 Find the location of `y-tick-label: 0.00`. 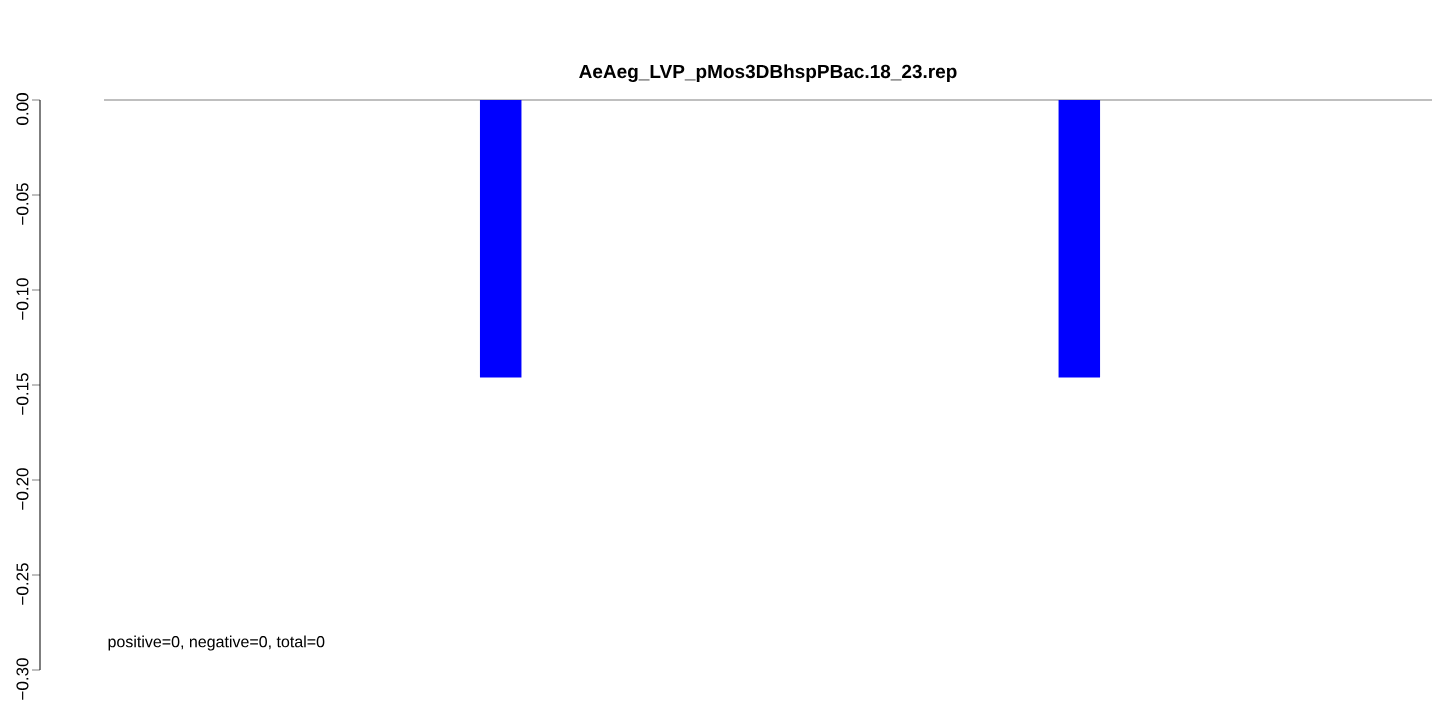

y-tick-label: 0.00 is located at coordinates (22, 109).